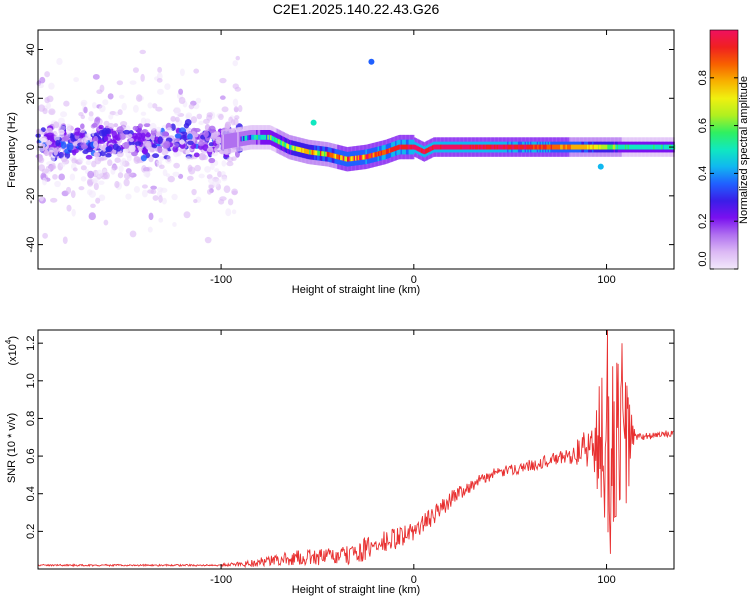 This screenshot has height=600, width=750. What do you see at coordinates (724, 149) in the screenshot?
I see `colorbar-gradient` at bounding box center [724, 149].